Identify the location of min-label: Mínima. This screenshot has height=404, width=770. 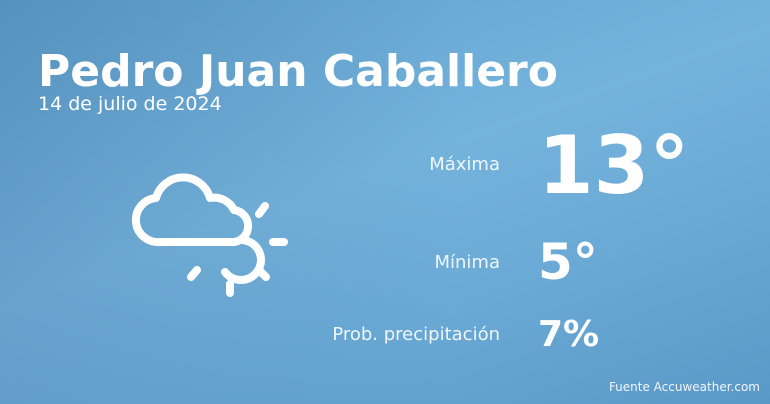
(467, 262).